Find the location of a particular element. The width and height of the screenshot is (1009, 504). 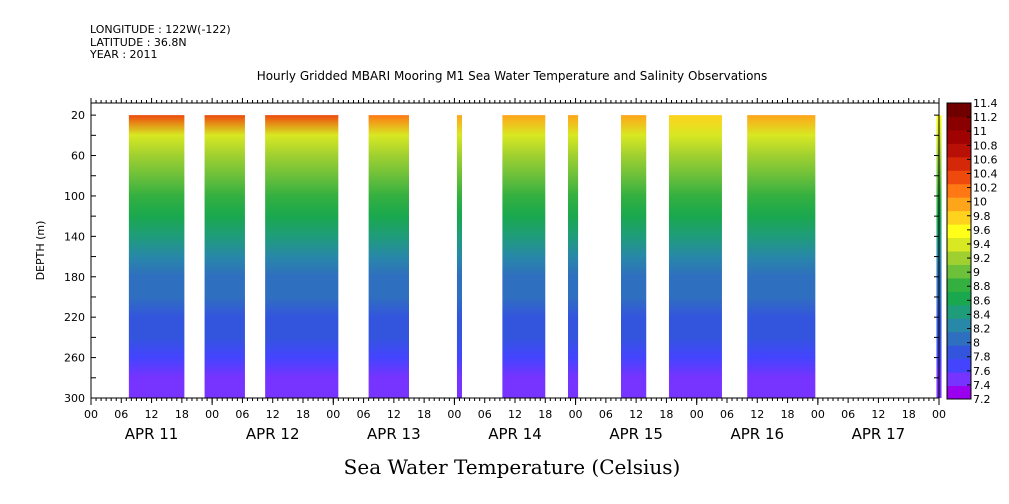

colorbar-label: 9.6 is located at coordinates (982, 230).